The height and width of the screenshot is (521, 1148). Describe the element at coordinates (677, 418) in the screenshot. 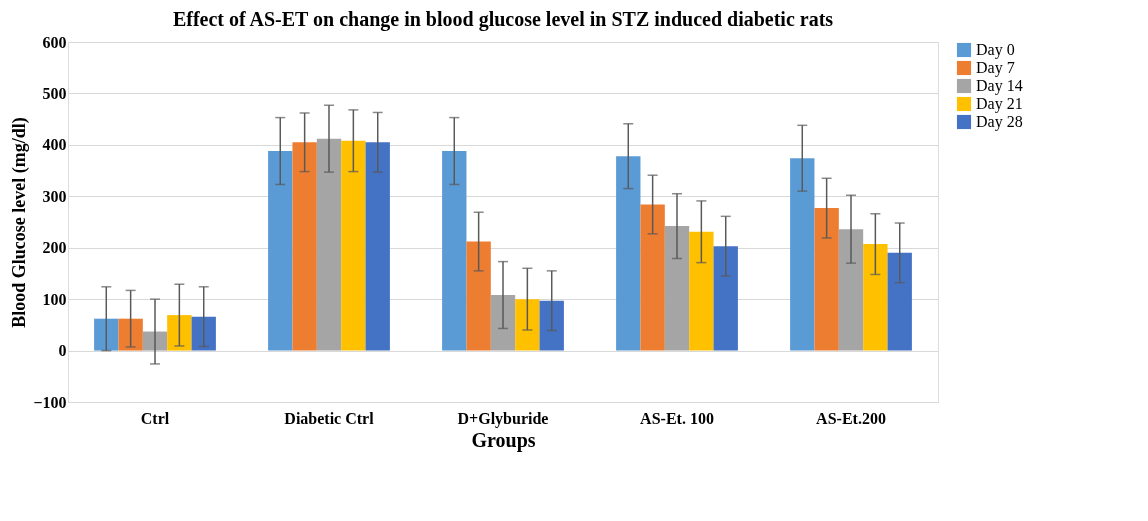

I see `x-tick-label: AS-Et. 100` at that location.